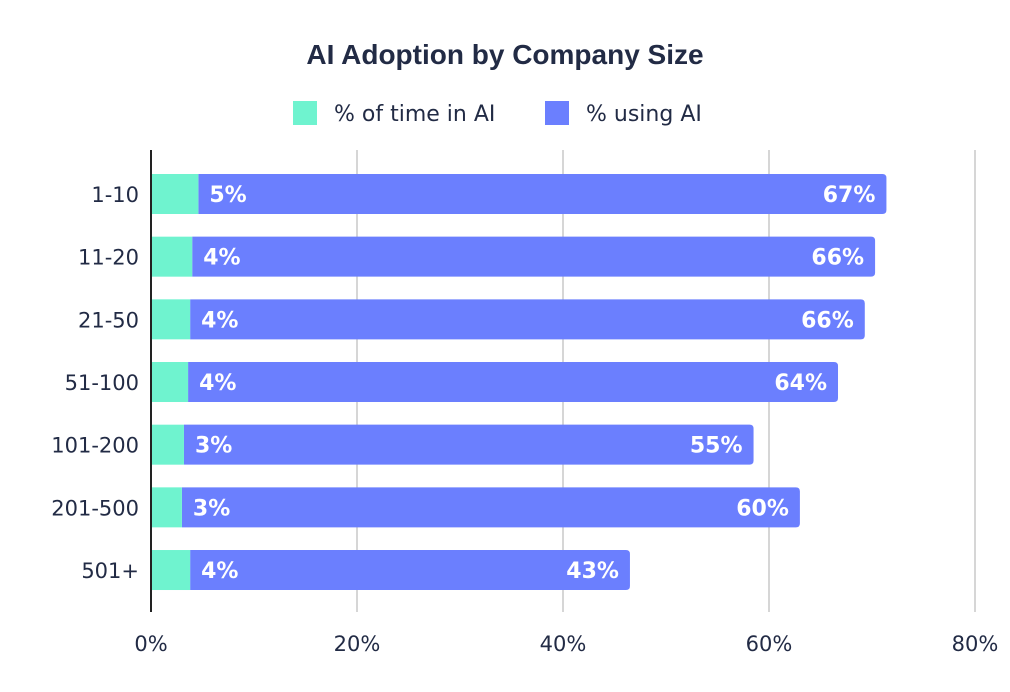 The width and height of the screenshot is (1010, 692). I want to click on x-tick-label: 40%, so click(563, 644).